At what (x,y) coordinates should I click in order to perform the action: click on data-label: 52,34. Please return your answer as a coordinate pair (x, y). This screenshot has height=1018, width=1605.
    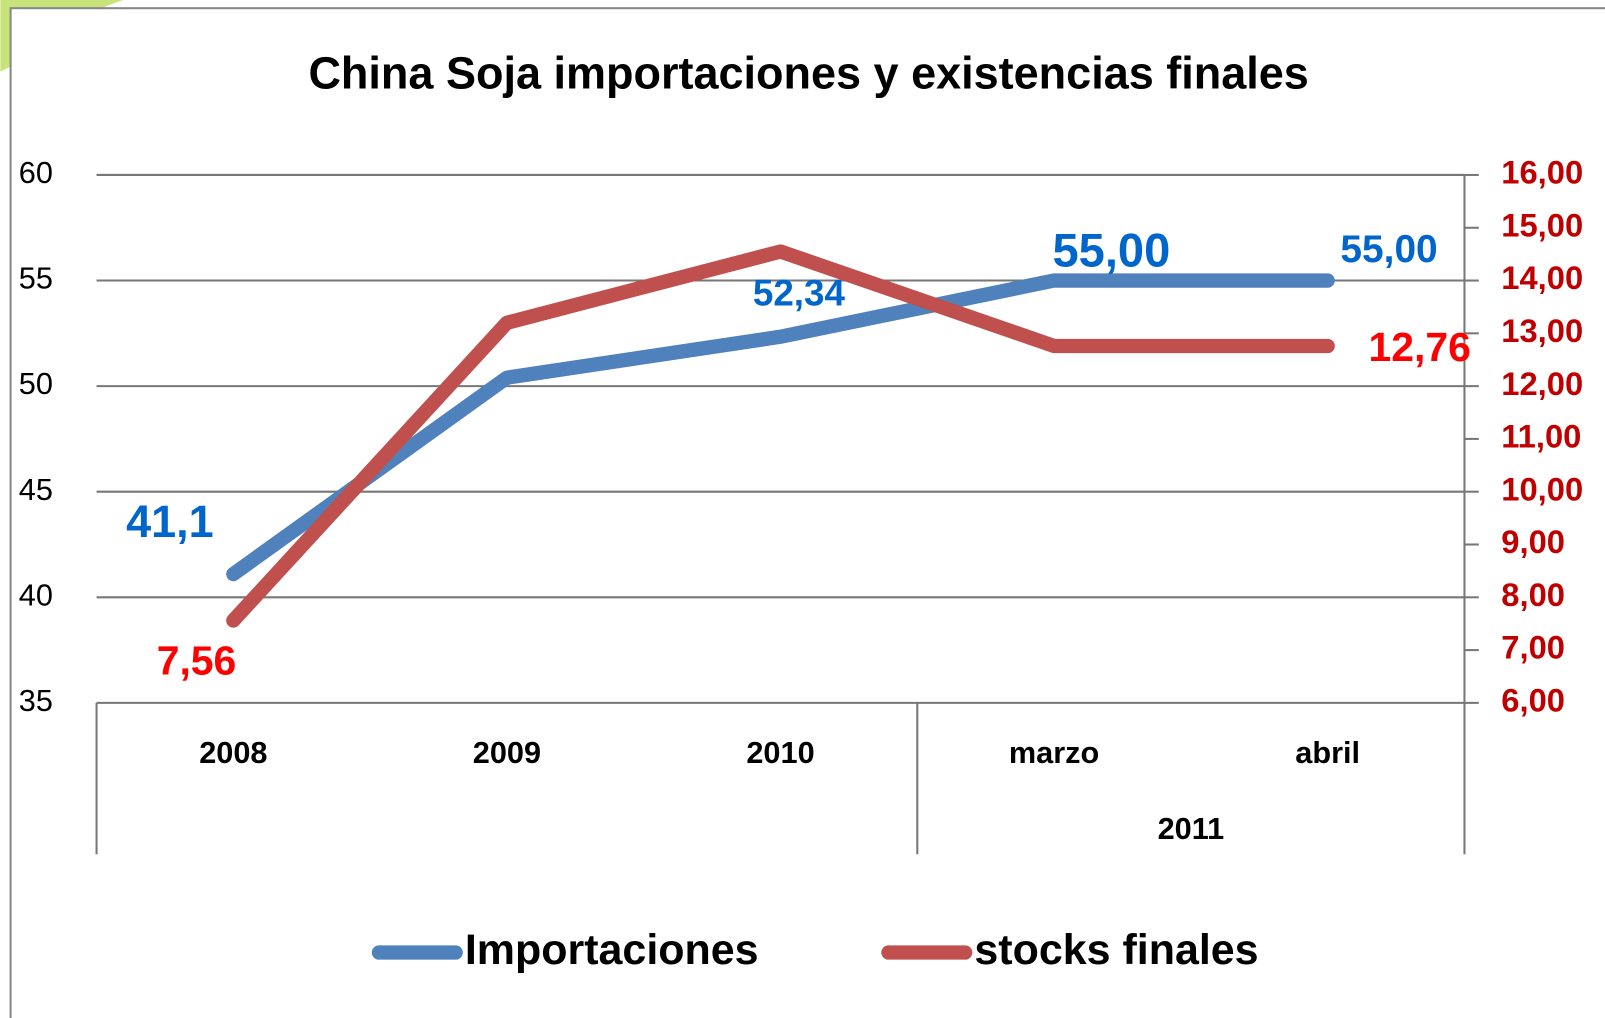
    Looking at the image, I should click on (799, 293).